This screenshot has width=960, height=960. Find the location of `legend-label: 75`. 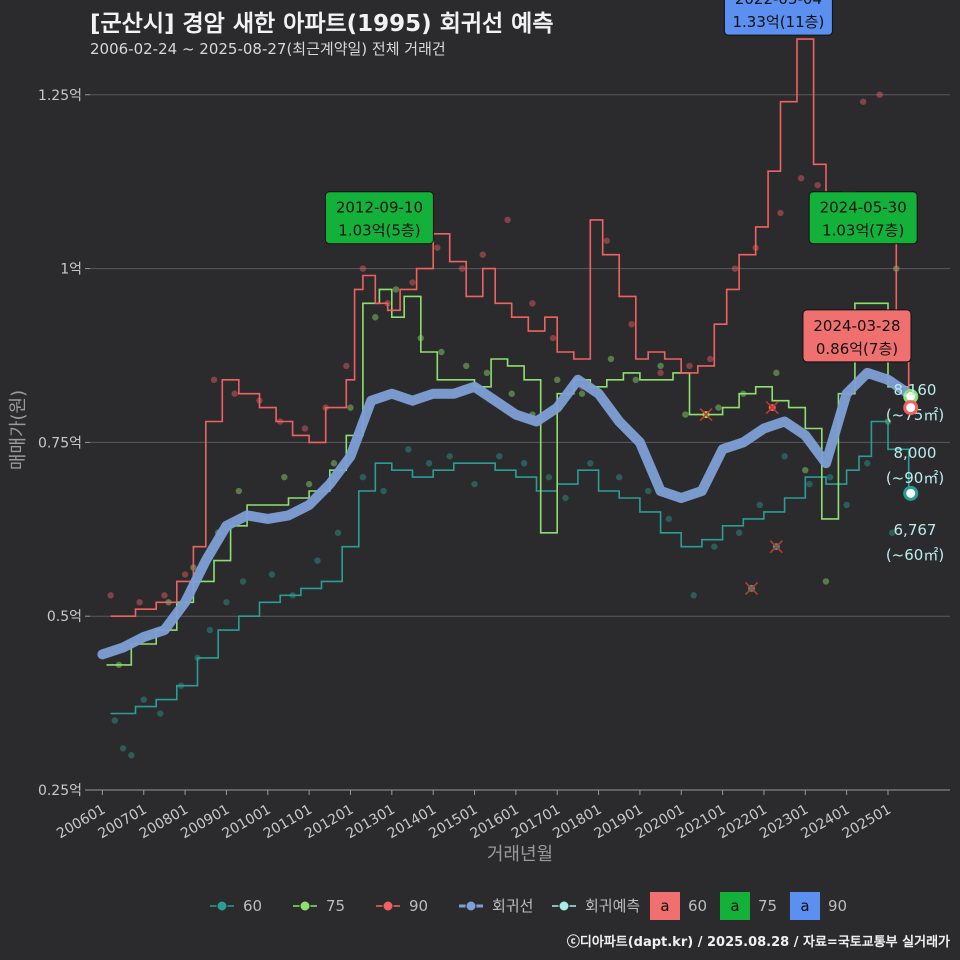

legend-label: 75 is located at coordinates (335, 906).